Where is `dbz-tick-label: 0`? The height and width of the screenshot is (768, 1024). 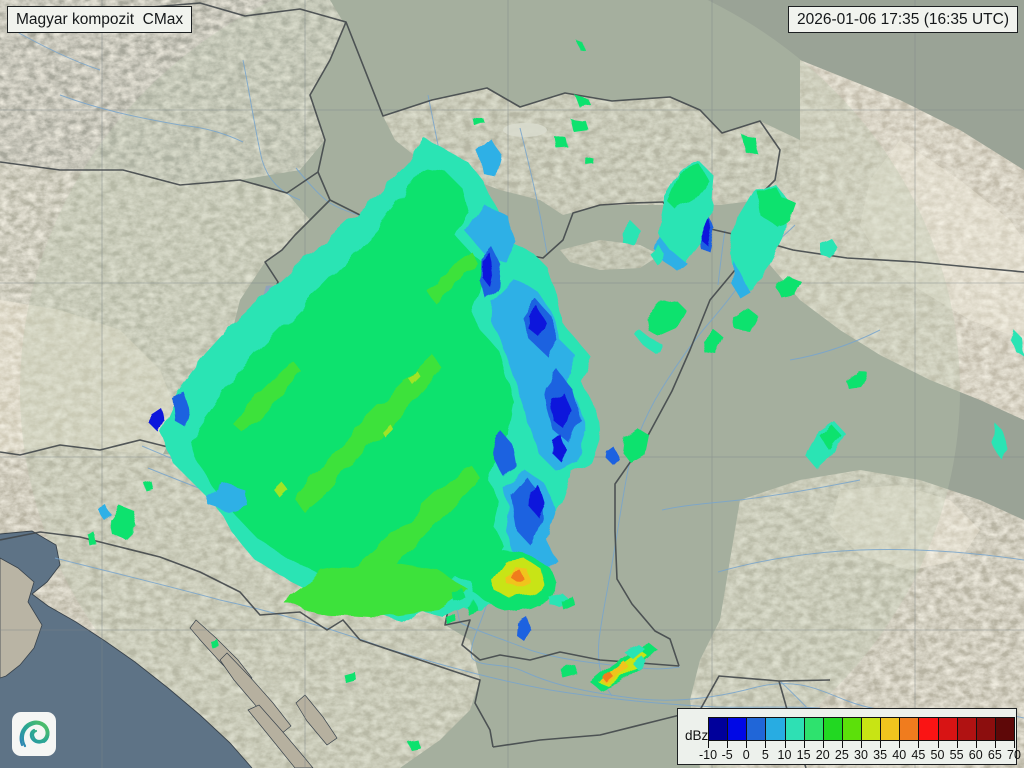 dbz-tick-label: 0 is located at coordinates (746, 755).